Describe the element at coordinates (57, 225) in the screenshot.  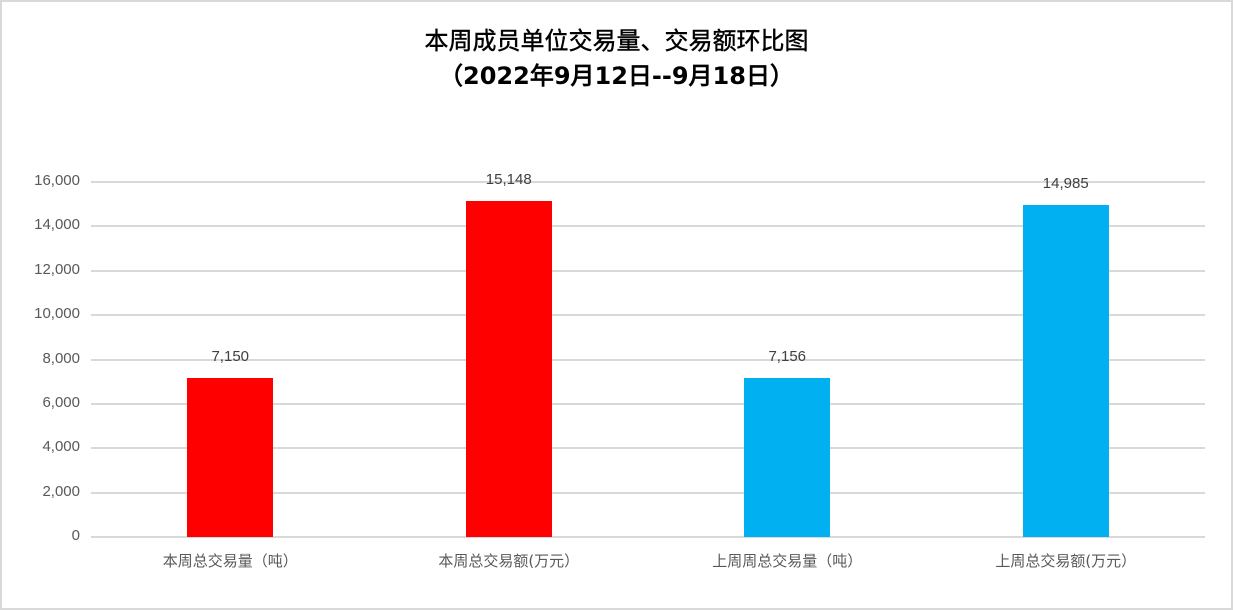
I see `y-tick-label: 14,000` at that location.